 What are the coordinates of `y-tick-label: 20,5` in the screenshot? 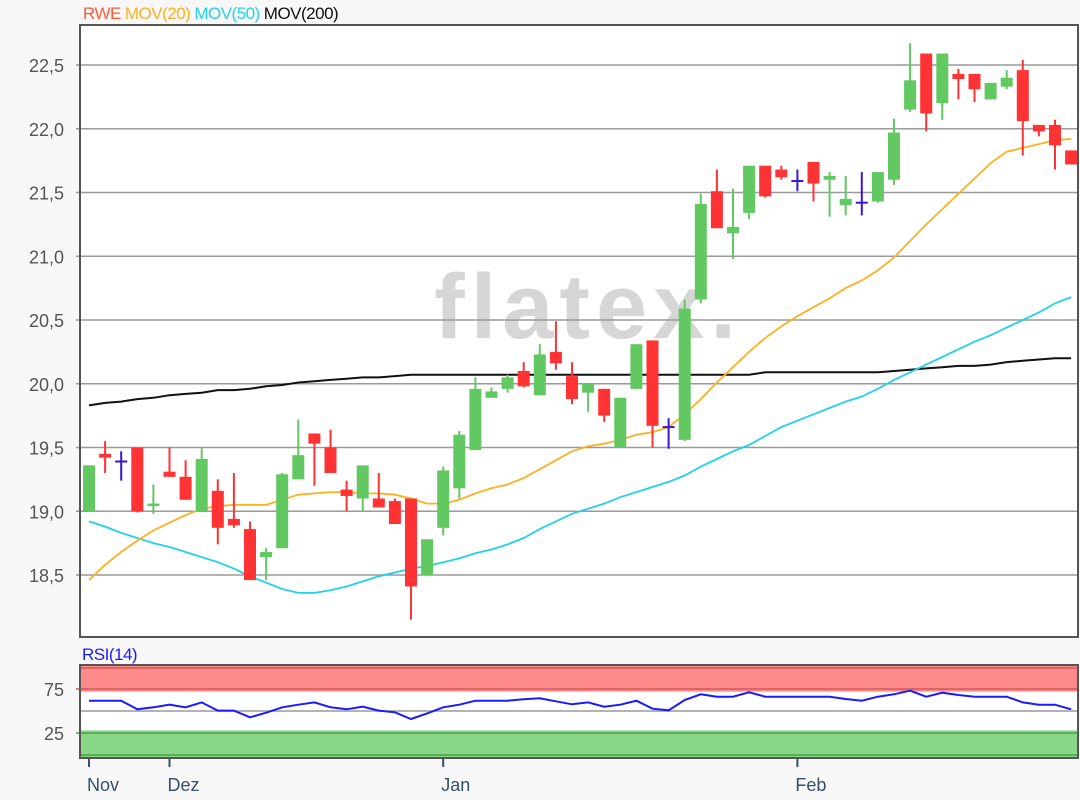 It's located at (46, 321).